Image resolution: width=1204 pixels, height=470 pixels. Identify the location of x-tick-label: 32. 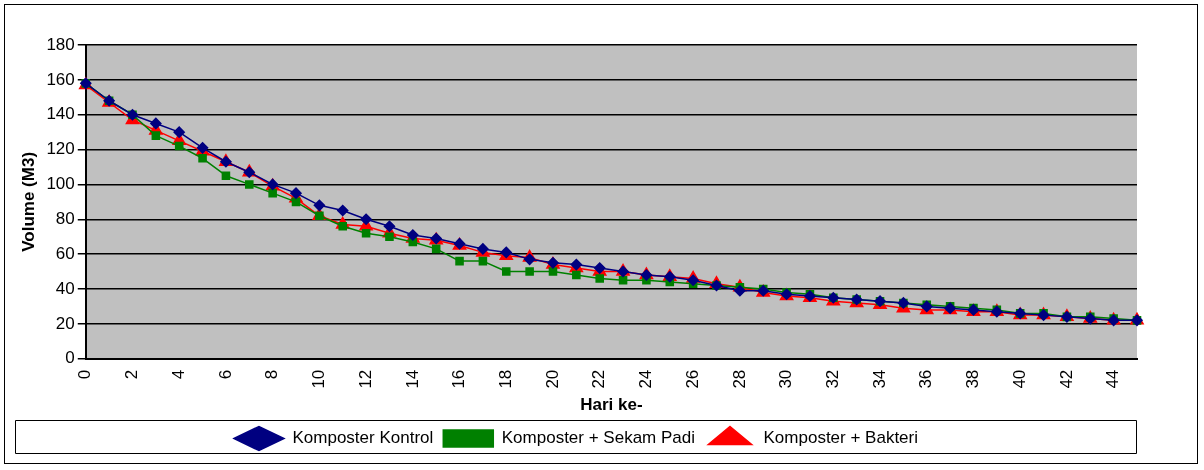
(832, 379).